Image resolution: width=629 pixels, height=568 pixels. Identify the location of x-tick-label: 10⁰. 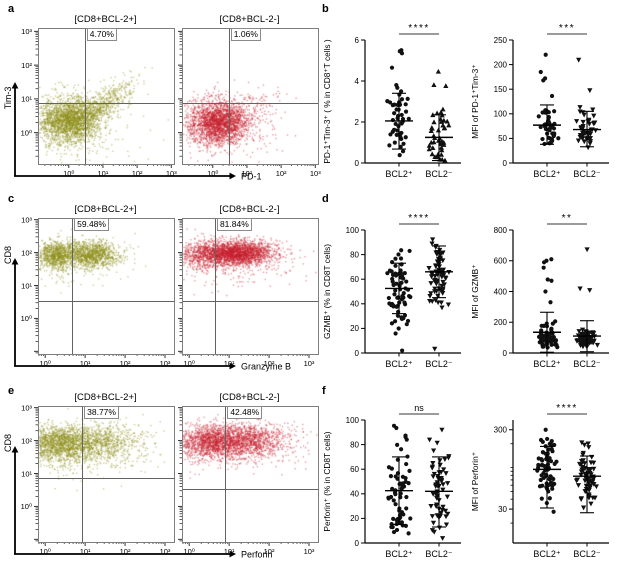
(189, 551).